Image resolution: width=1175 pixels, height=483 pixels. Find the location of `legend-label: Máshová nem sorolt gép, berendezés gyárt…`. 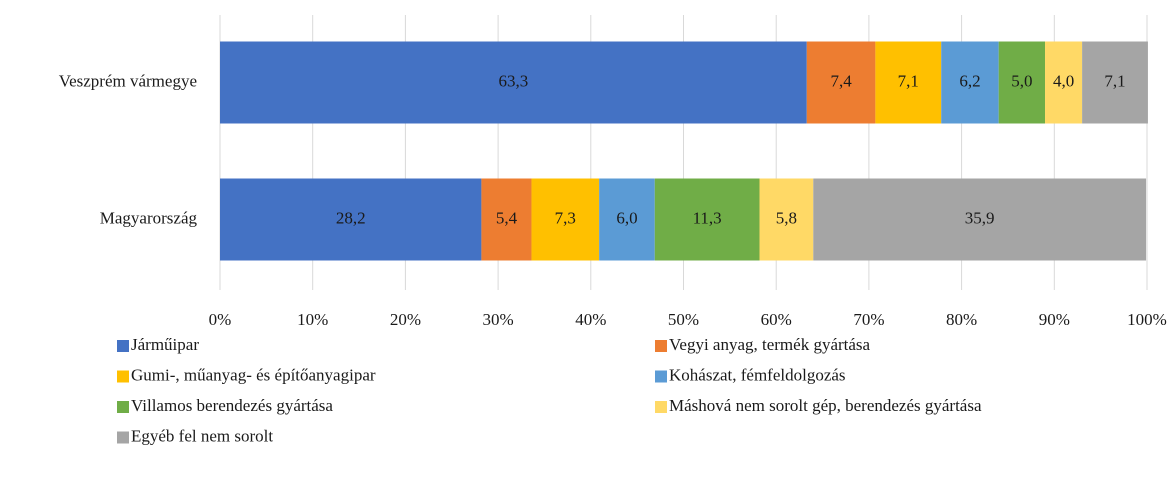

legend-label: Máshová nem sorolt gép, berendezés gyárt… is located at coordinates (825, 405).